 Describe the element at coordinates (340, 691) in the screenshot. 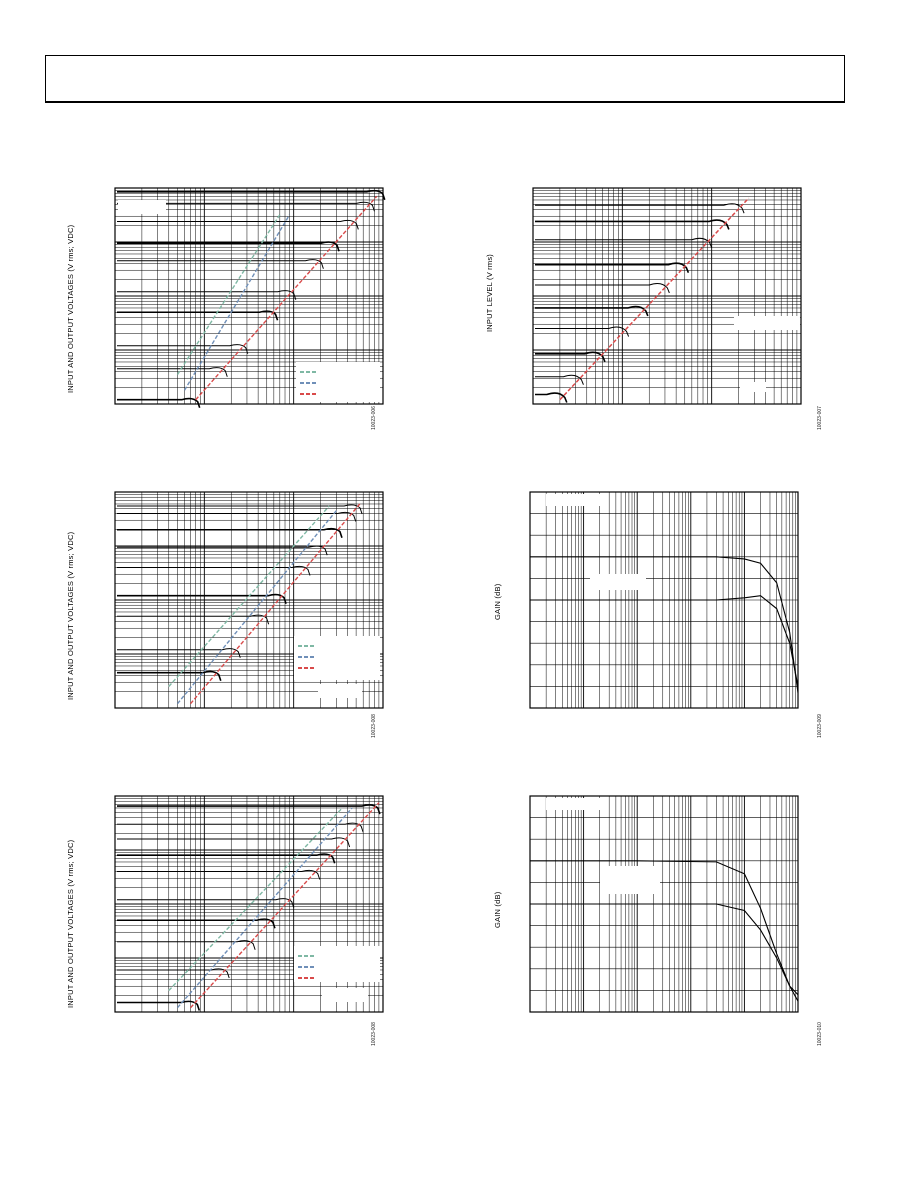

I see `ml-annotation-box` at that location.